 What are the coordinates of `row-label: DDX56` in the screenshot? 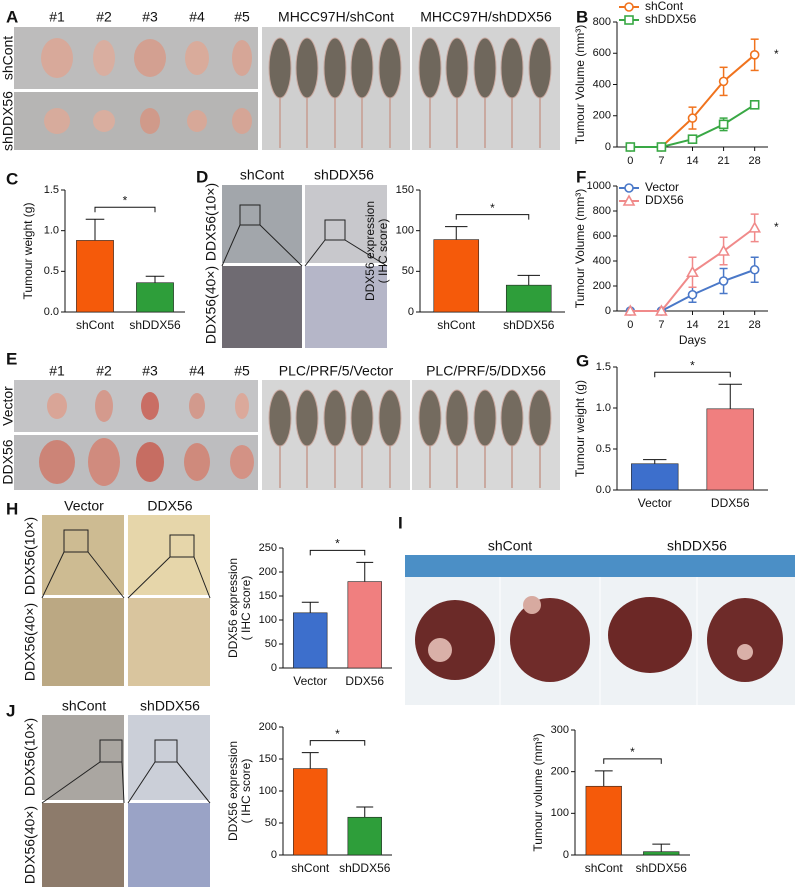 It's located at (8, 461).